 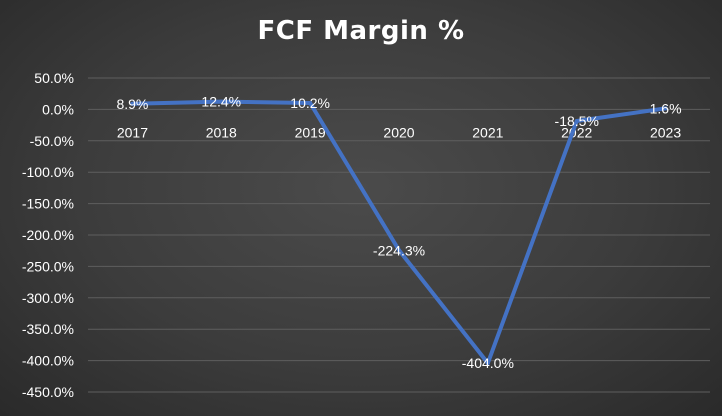 I want to click on y-tick-label: -250.0%, so click(x=48, y=266).